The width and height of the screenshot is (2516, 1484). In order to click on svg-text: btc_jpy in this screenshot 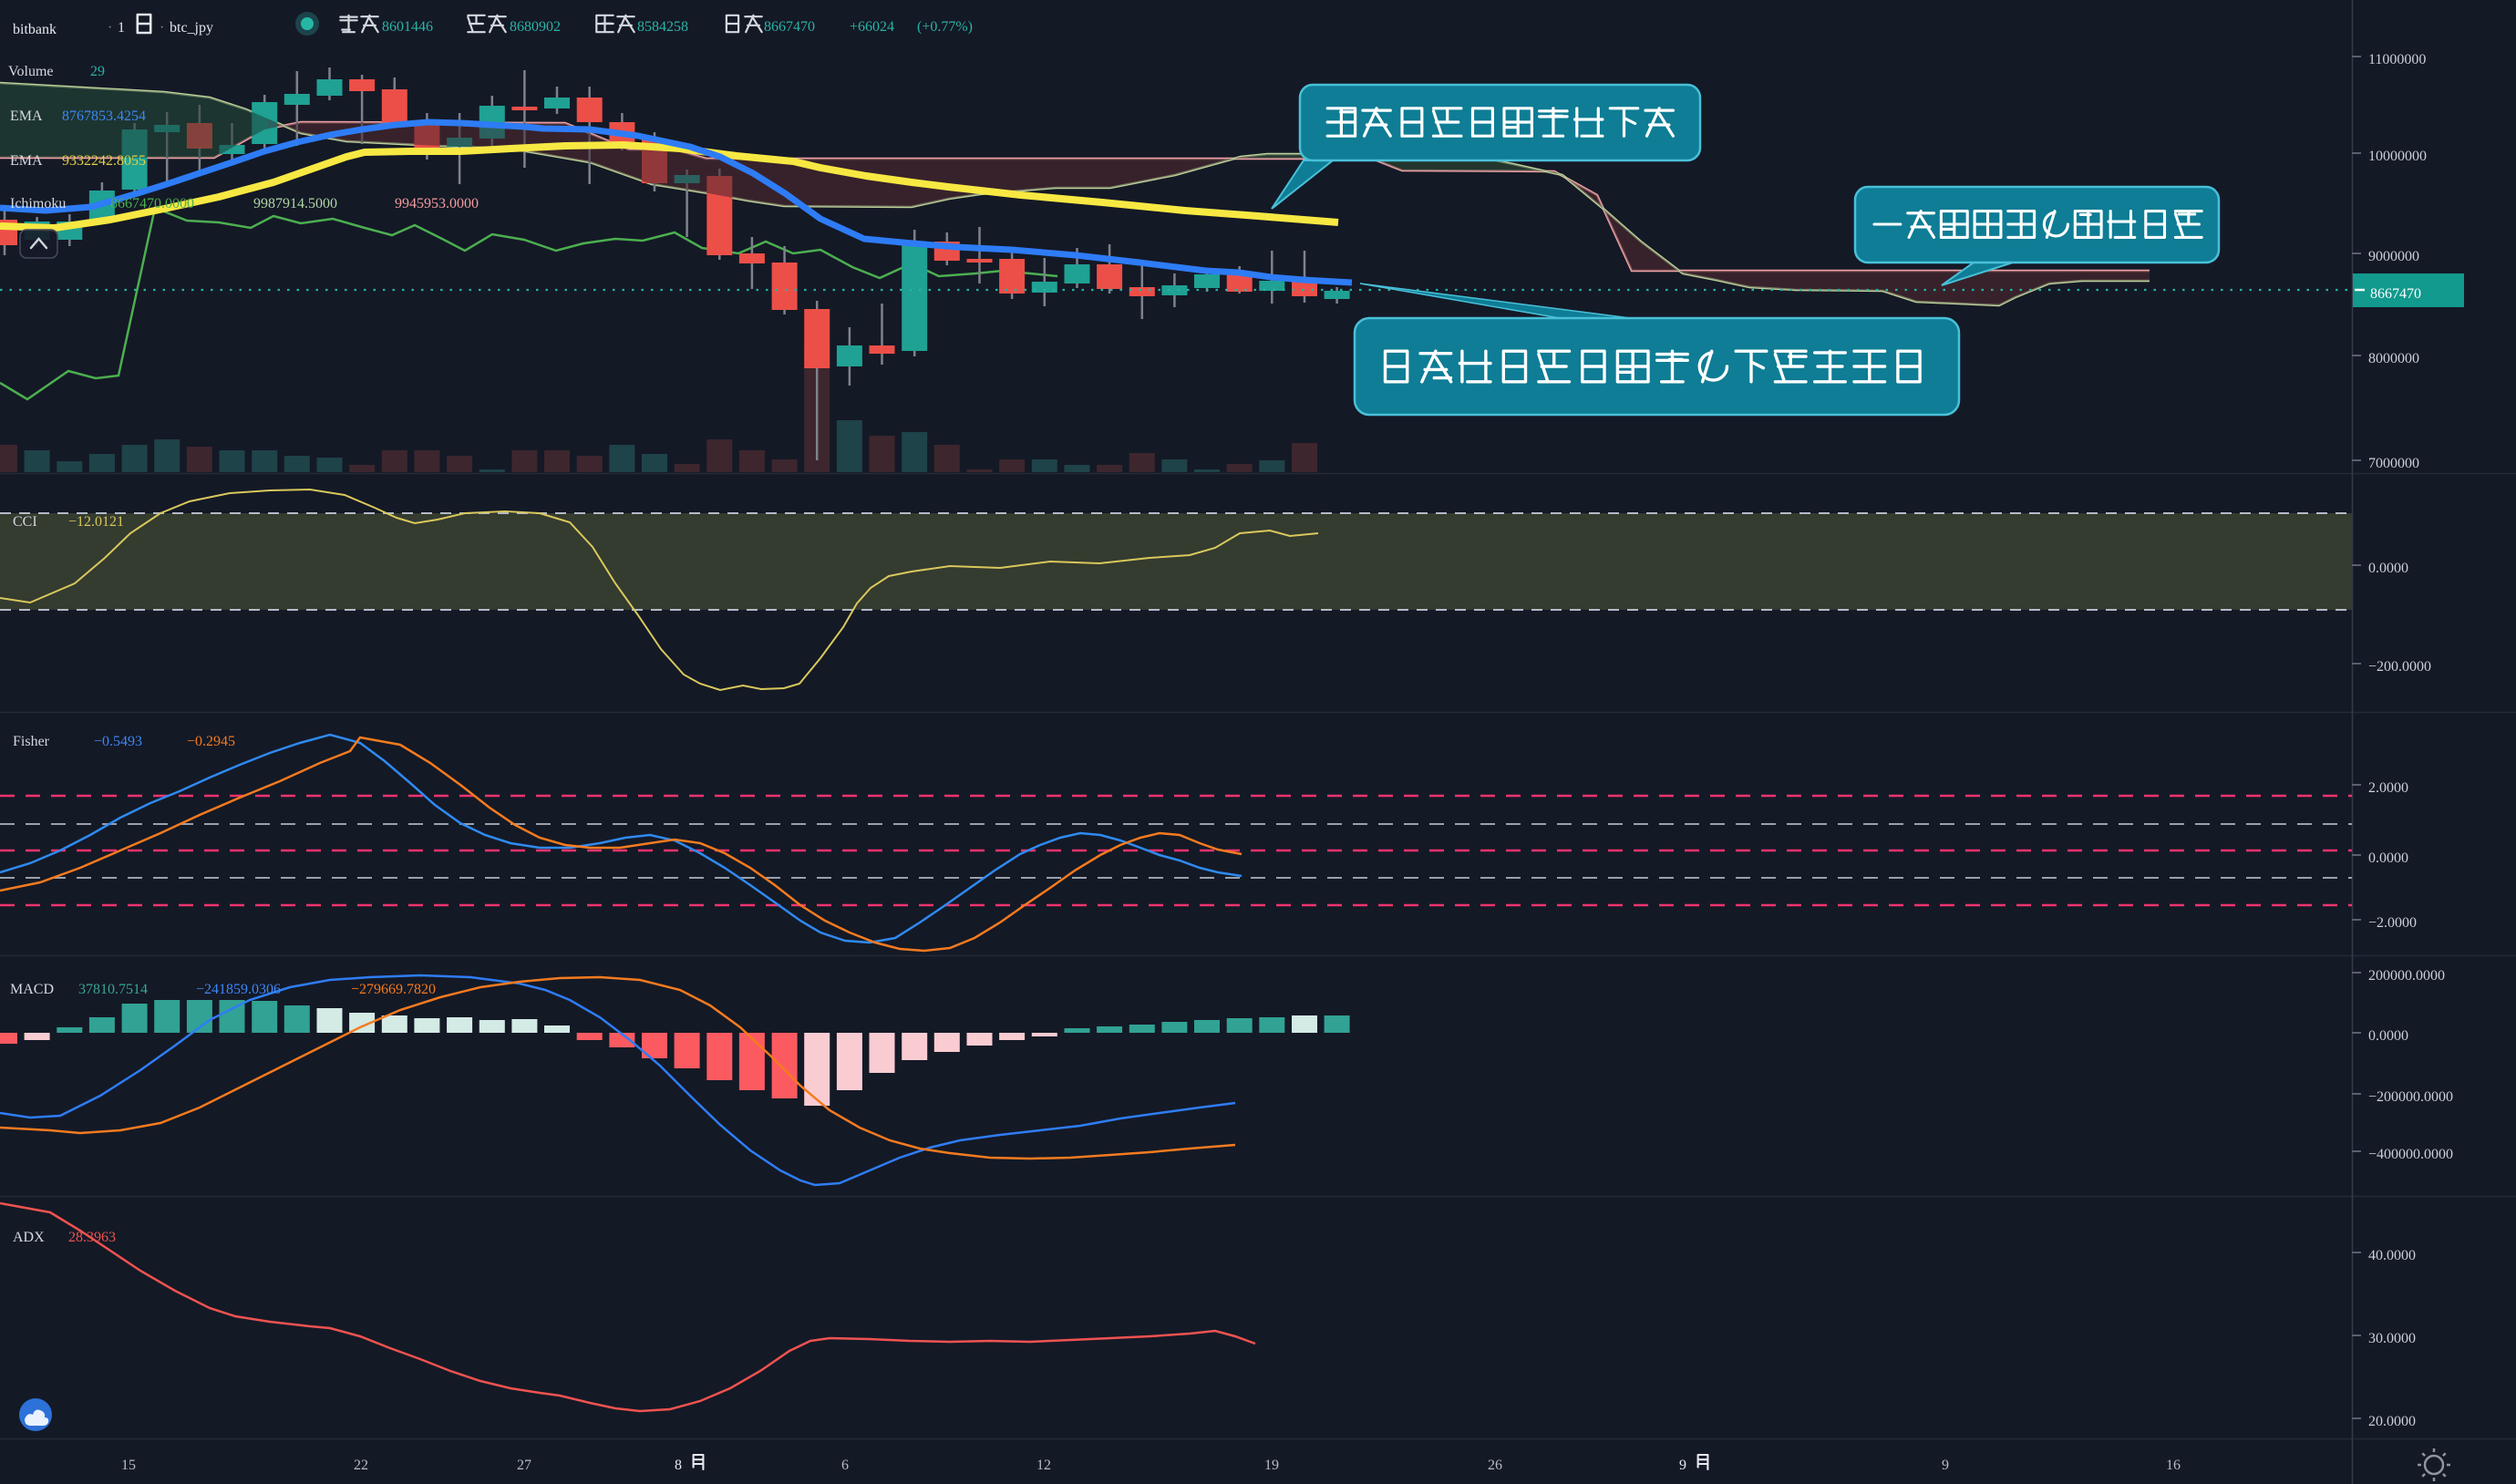, I will do `click(192, 28)`.